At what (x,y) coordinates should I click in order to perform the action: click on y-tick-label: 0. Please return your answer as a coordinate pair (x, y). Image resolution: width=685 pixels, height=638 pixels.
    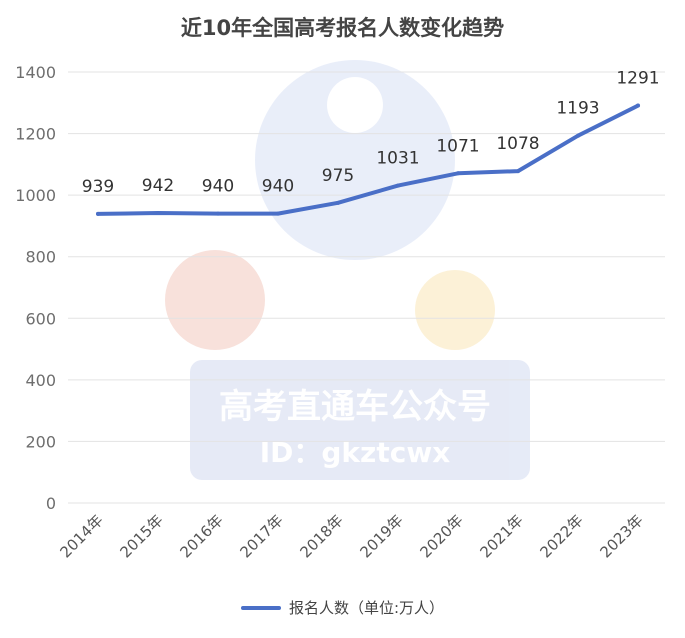
    Looking at the image, I should click on (51, 503).